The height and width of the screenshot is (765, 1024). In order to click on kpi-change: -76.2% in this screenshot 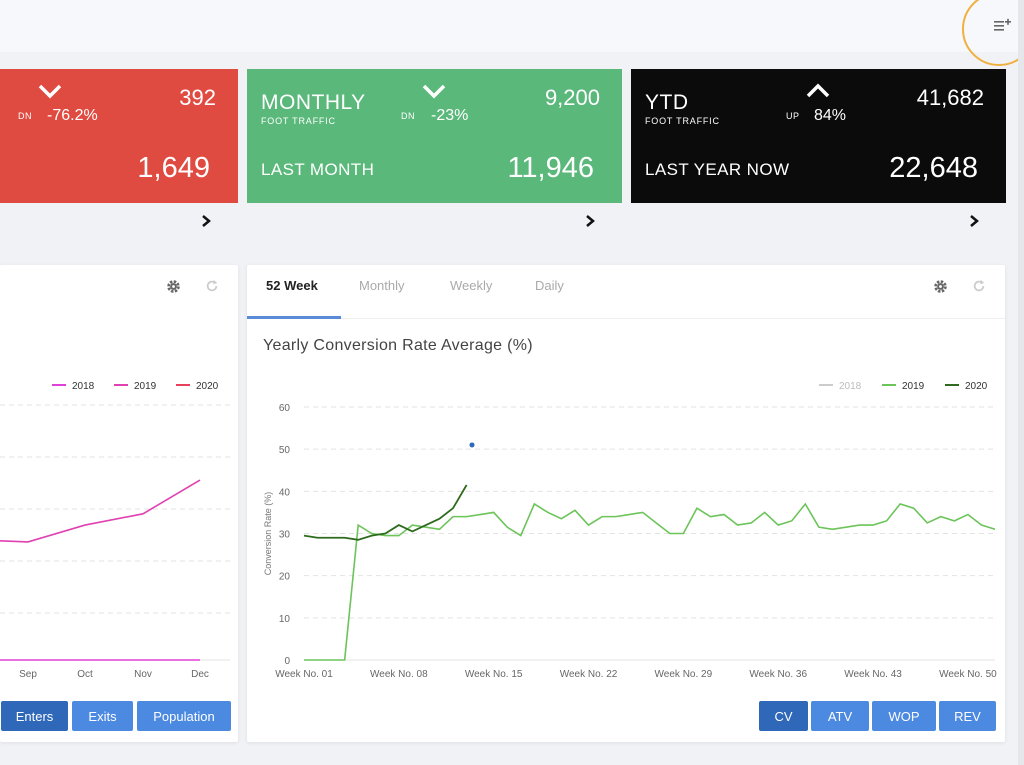, I will do `click(72, 115)`.